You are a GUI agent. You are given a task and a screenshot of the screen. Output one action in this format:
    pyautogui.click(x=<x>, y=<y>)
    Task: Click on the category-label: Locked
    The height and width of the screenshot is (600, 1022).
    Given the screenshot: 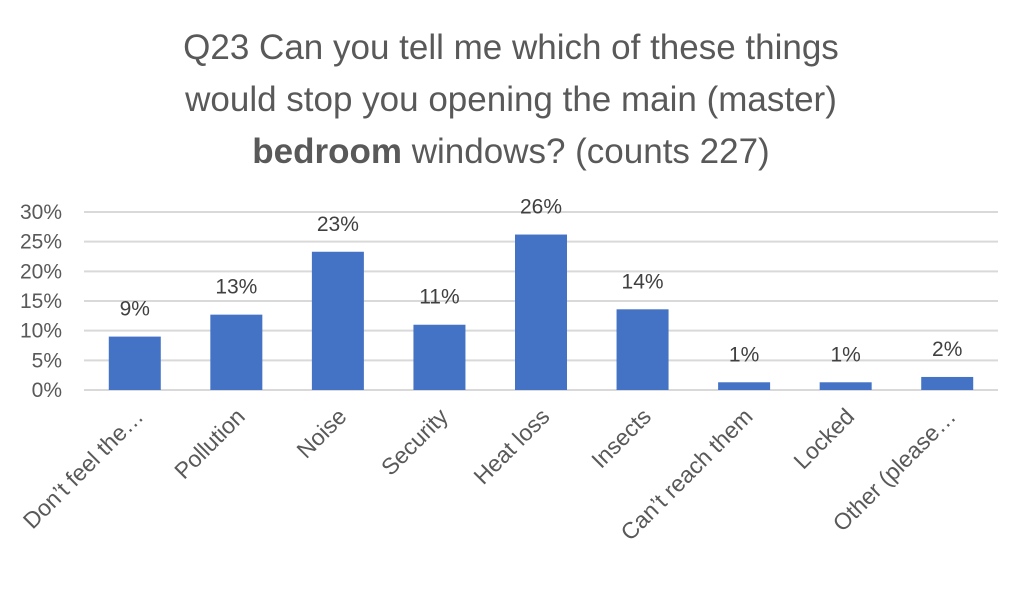 What is the action you would take?
    pyautogui.click(x=823, y=438)
    